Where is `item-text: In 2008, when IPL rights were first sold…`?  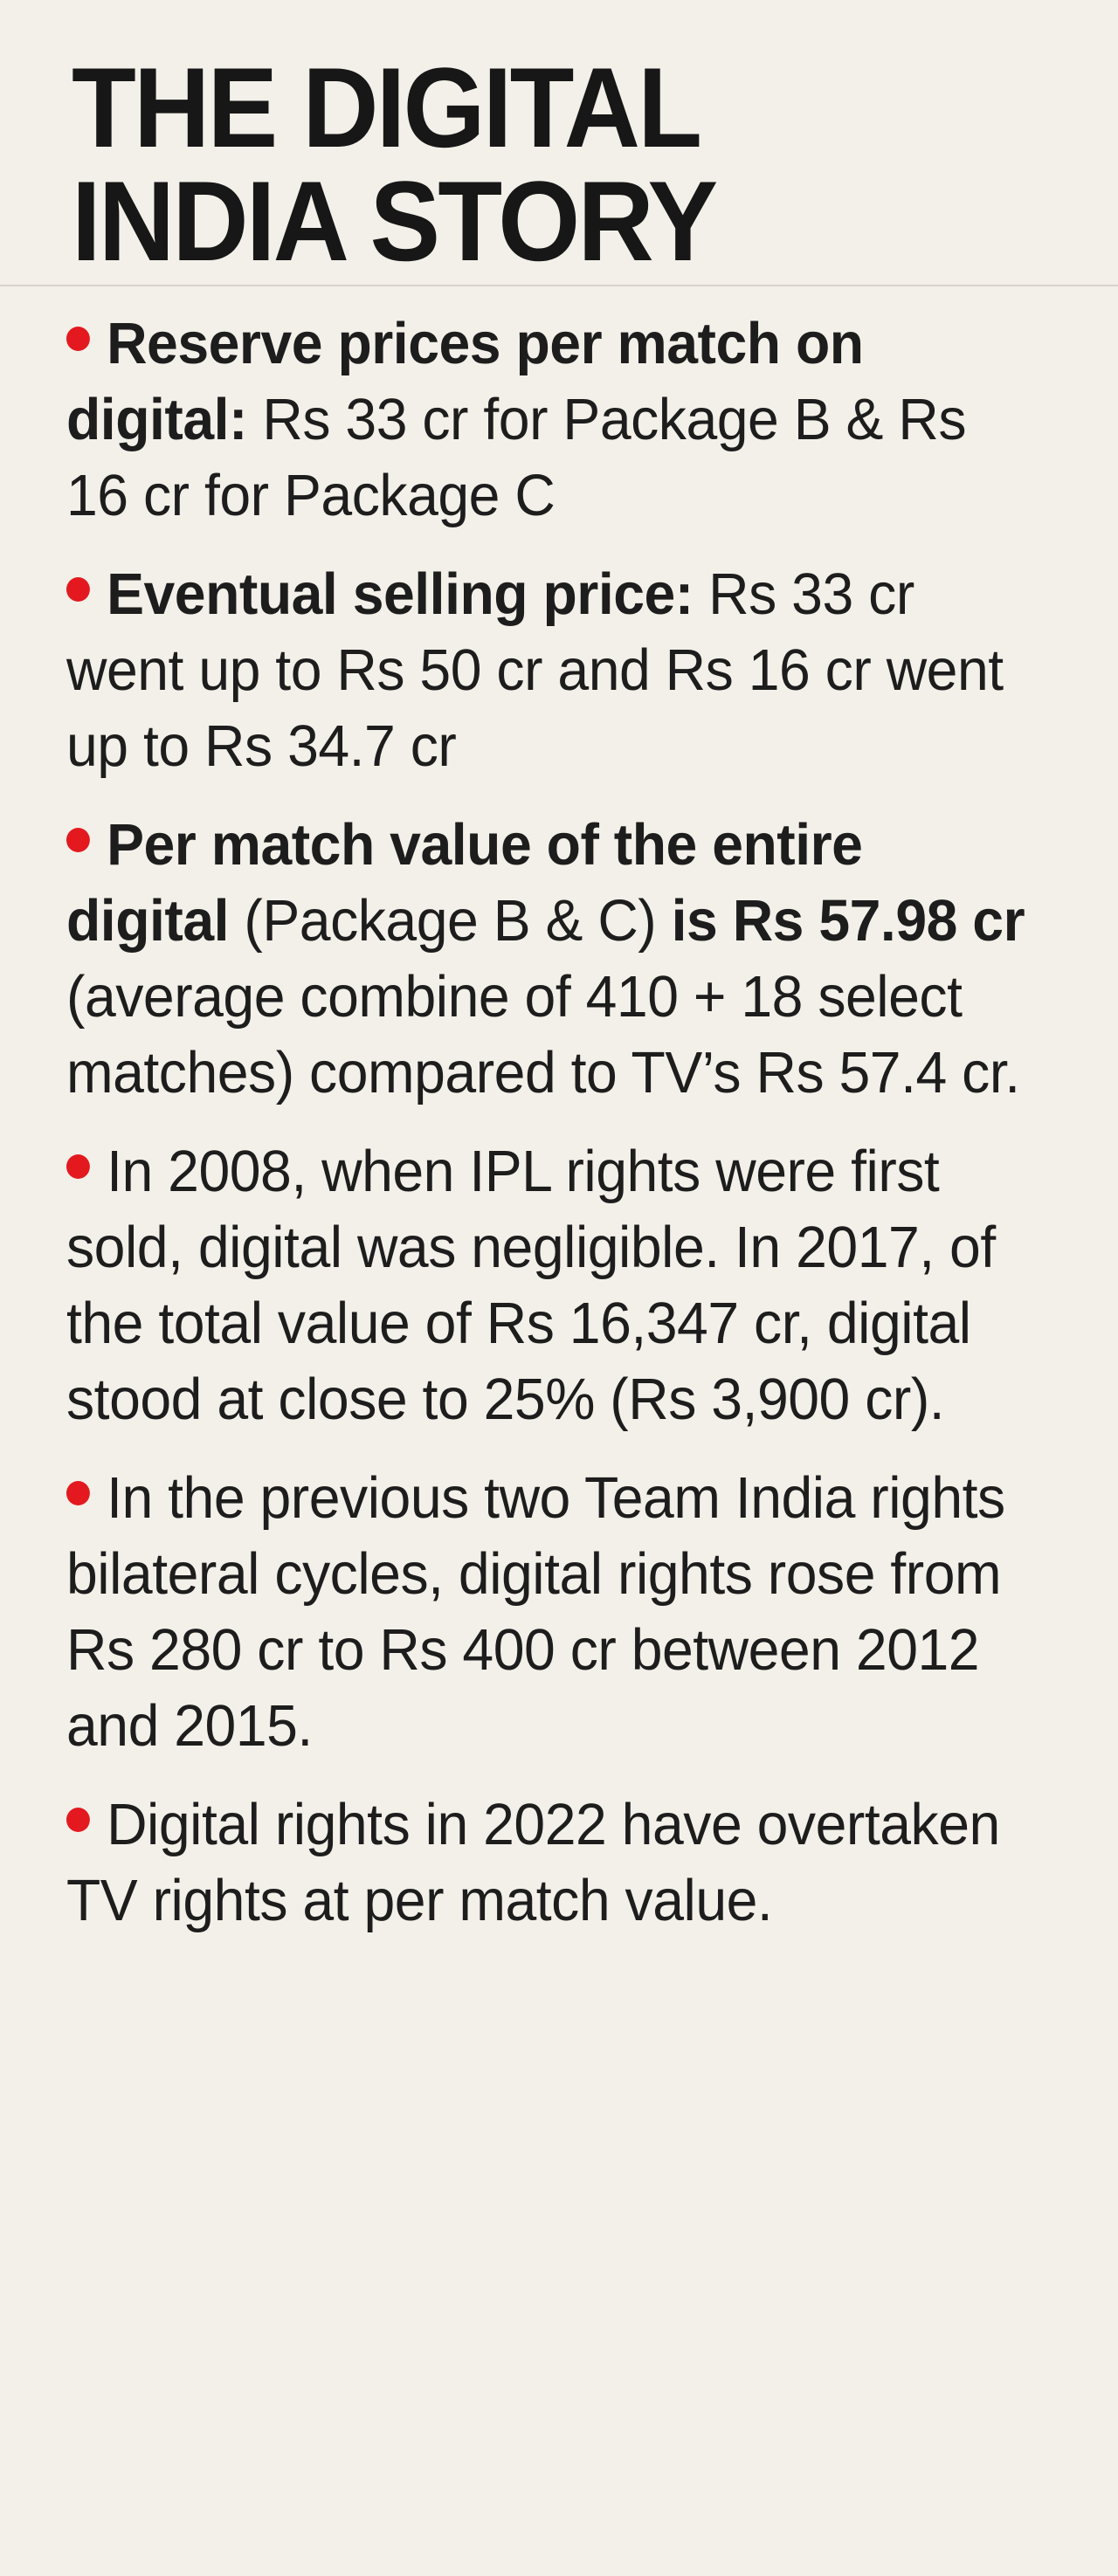 item-text: In 2008, when IPL rights were first sold… is located at coordinates (531, 1285).